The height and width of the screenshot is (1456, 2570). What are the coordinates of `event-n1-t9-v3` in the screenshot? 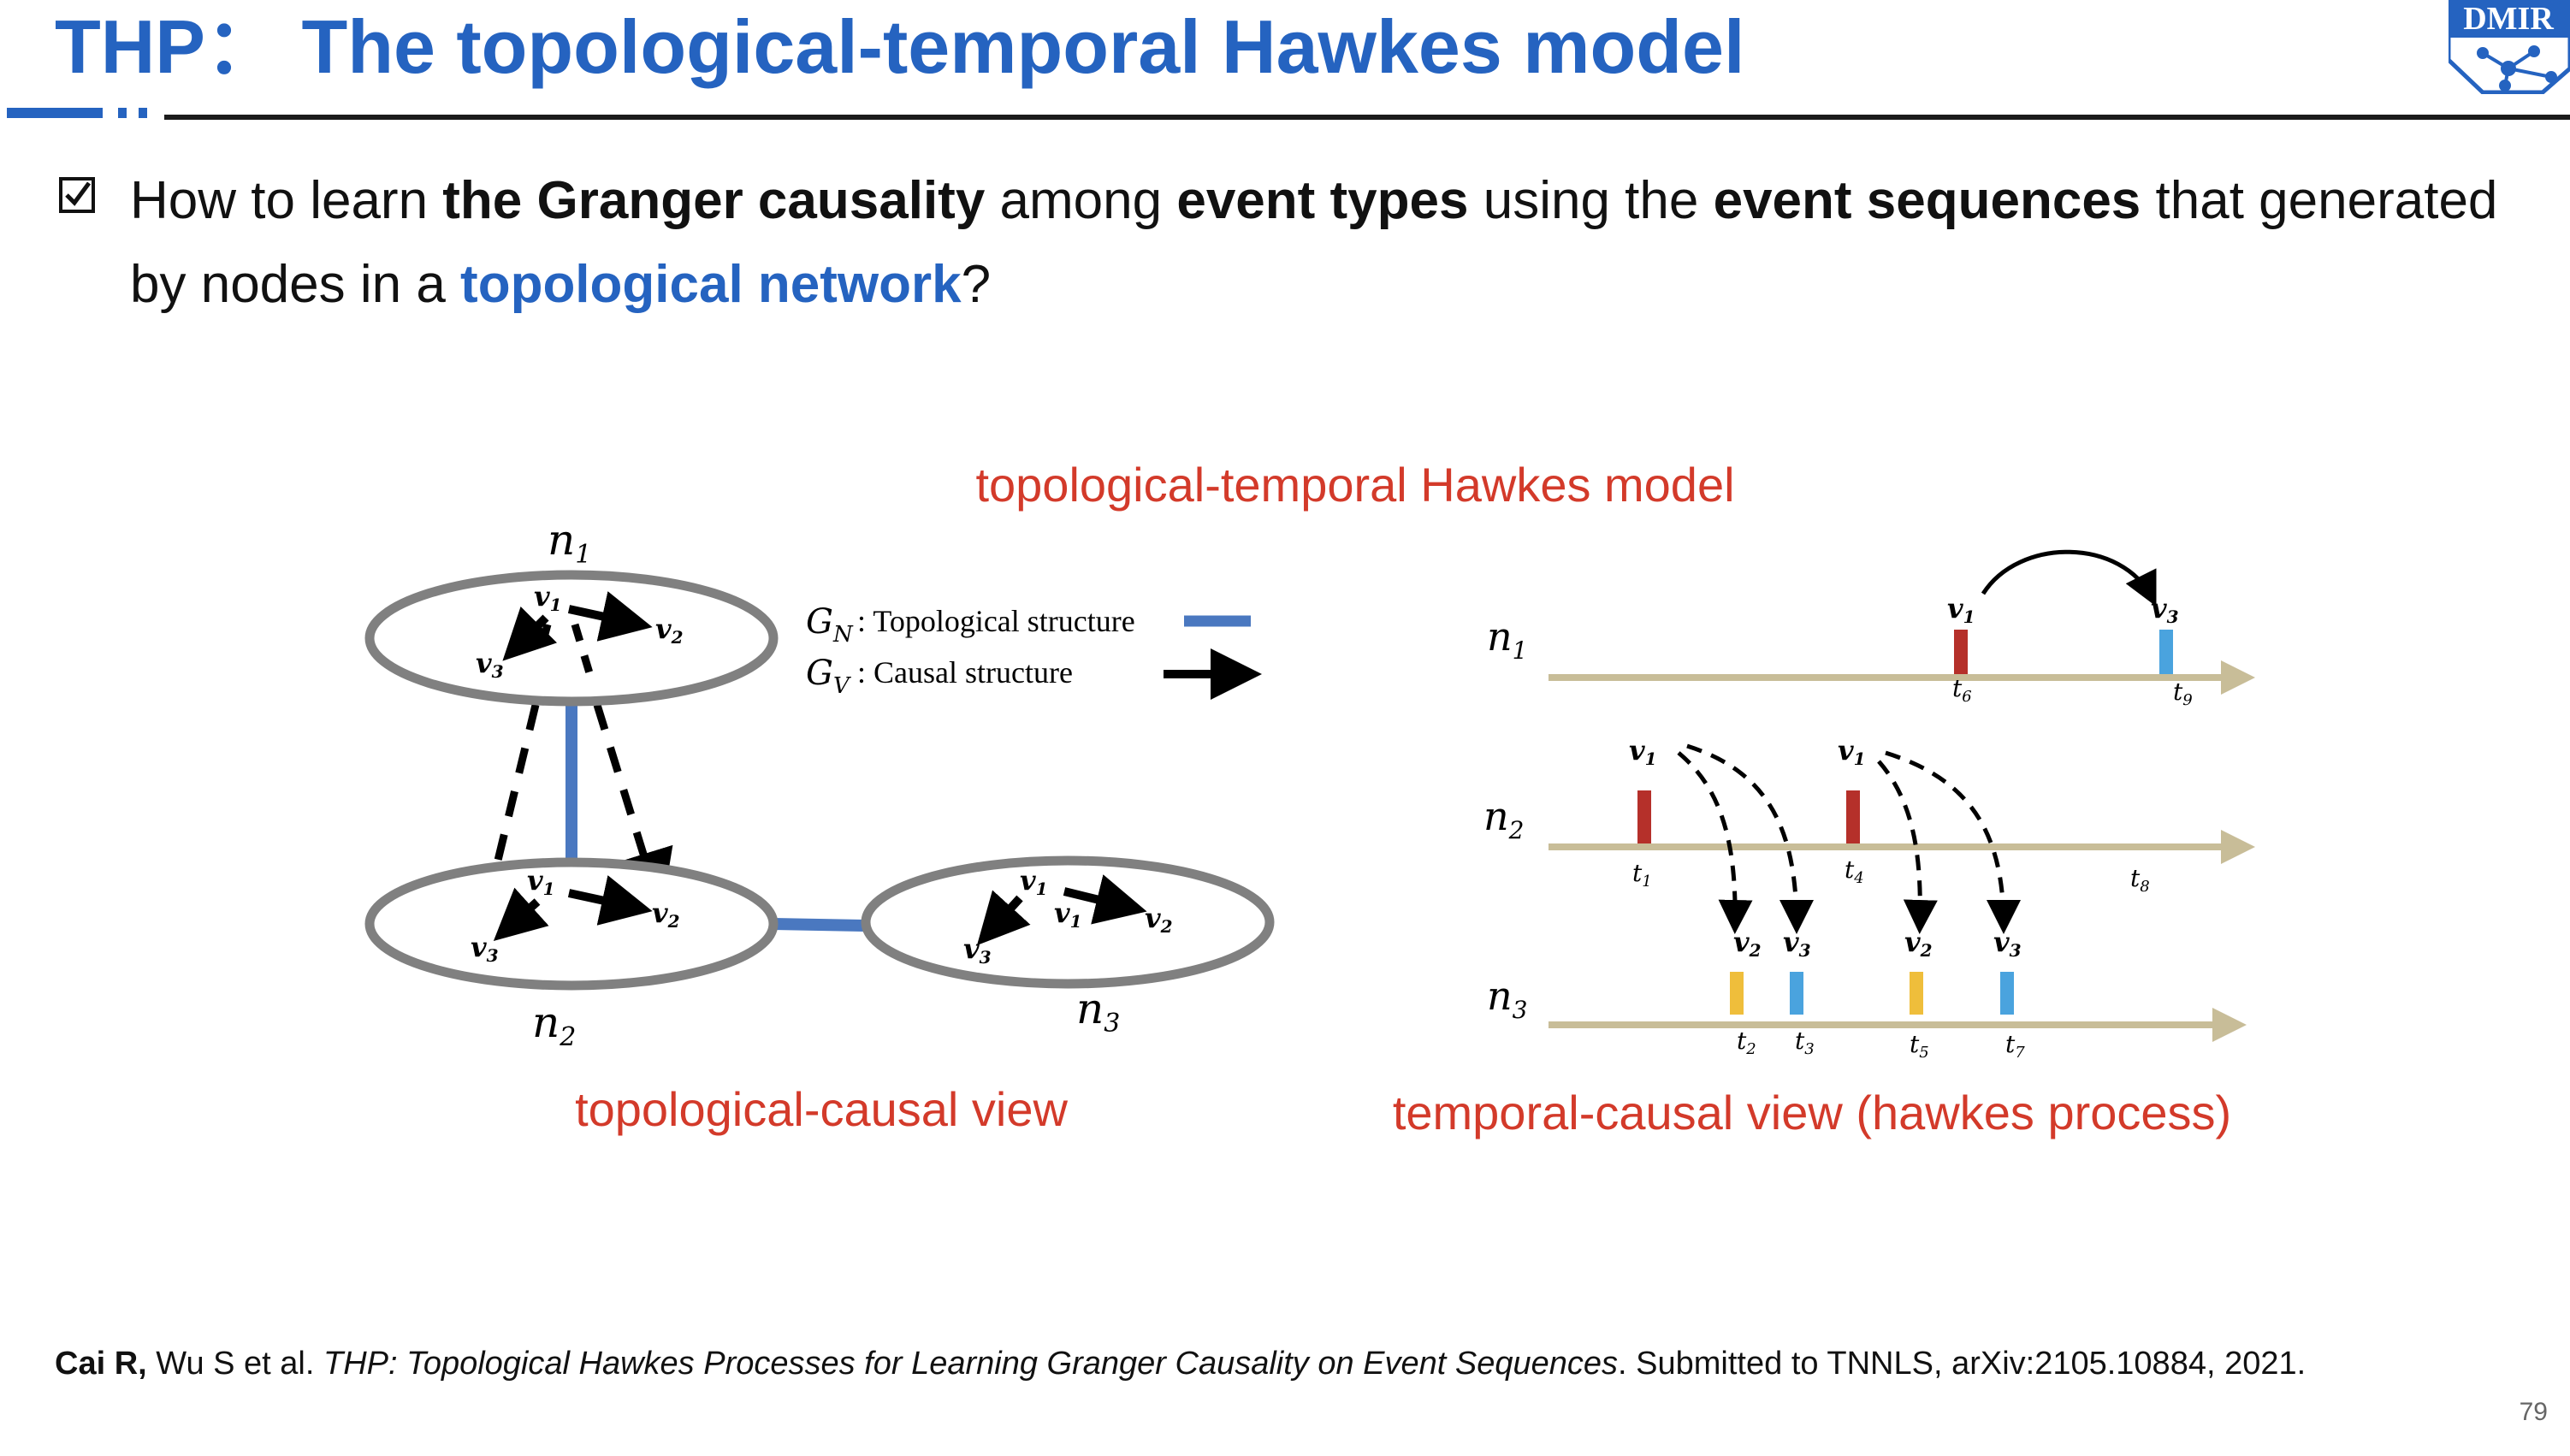 It's located at (2166, 652).